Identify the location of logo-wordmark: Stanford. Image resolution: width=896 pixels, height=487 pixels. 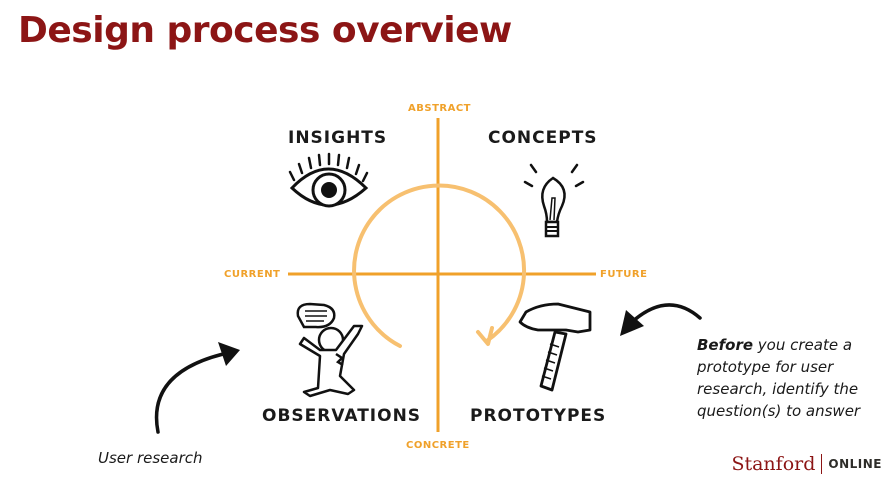
(773, 464).